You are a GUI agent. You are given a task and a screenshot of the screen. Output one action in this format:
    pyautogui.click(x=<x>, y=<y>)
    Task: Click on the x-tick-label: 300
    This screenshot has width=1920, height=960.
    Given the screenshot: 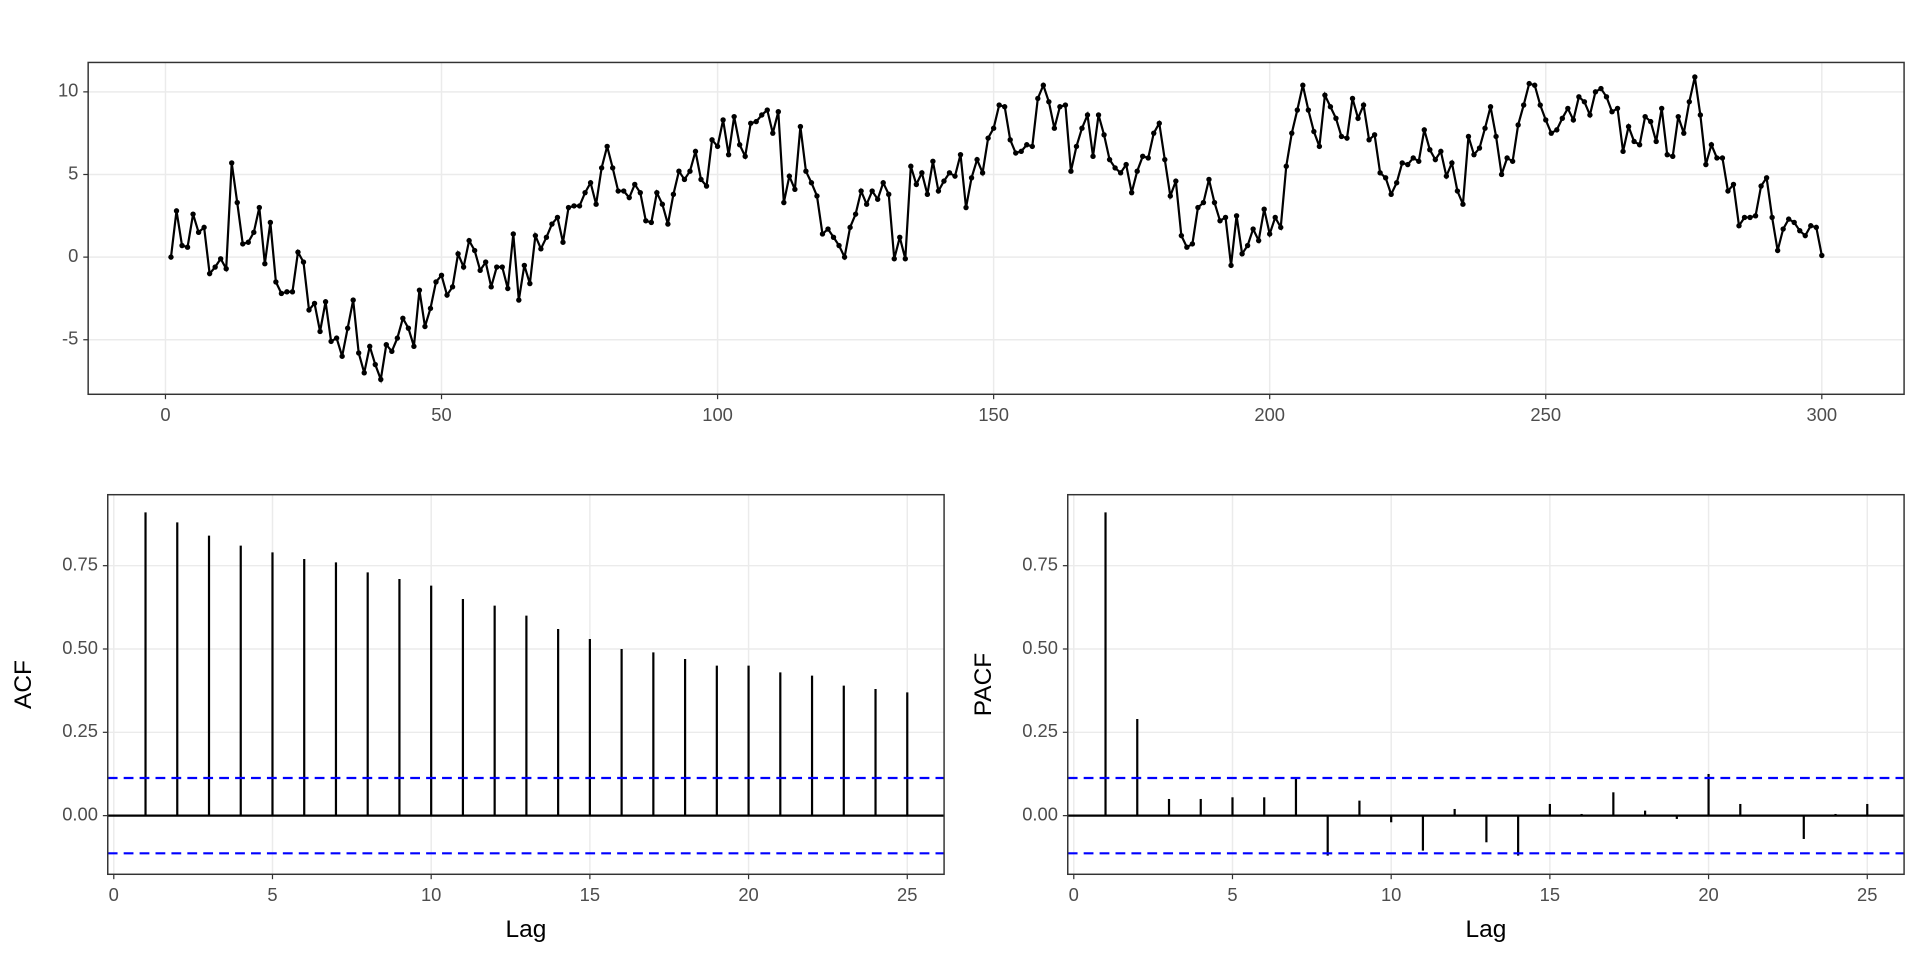 What is the action you would take?
    pyautogui.click(x=1821, y=414)
    